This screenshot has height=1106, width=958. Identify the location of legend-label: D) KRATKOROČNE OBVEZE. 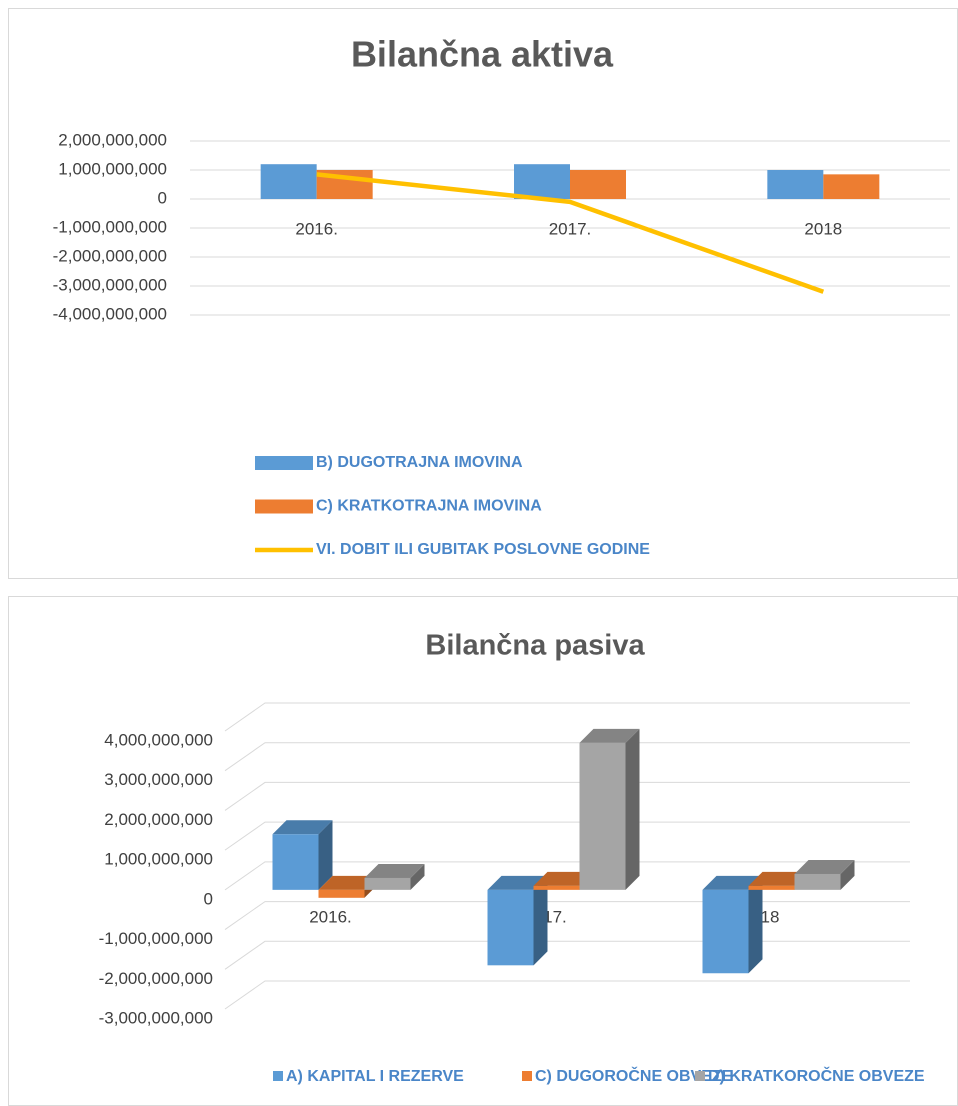
(816, 1075).